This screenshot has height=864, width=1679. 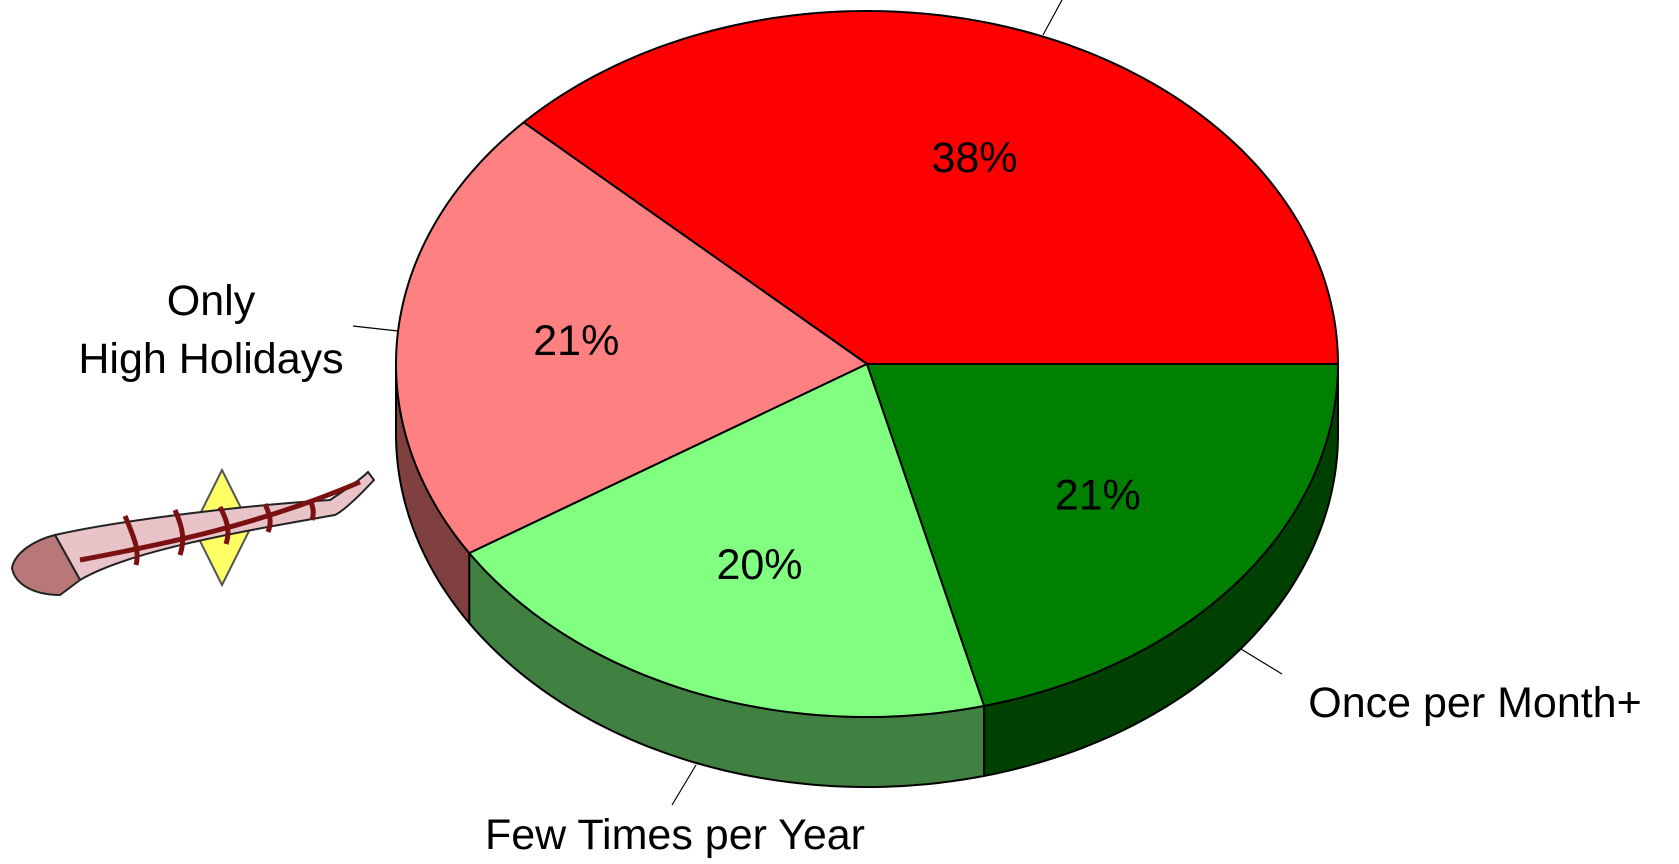 I want to click on value-label: 20%, so click(x=759, y=565).